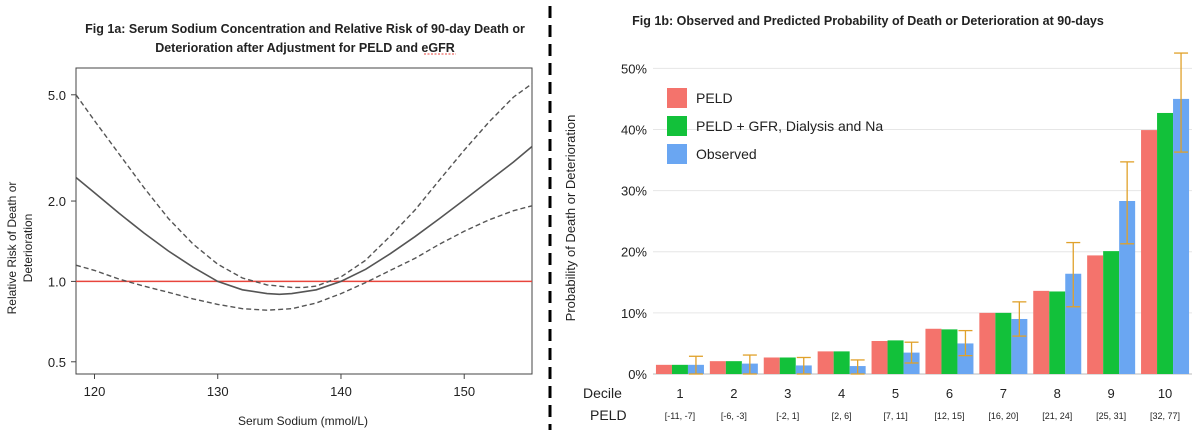 The width and height of the screenshot is (1200, 436). I want to click on fig1b-y-tick-label: 10%, so click(634, 313).